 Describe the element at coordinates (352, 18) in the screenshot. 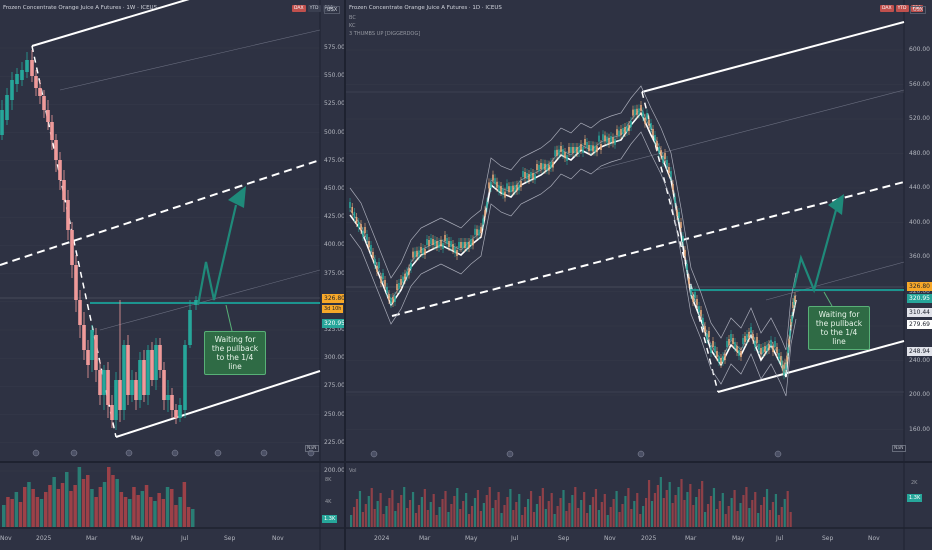

I see `indicator-label: BC` at that location.